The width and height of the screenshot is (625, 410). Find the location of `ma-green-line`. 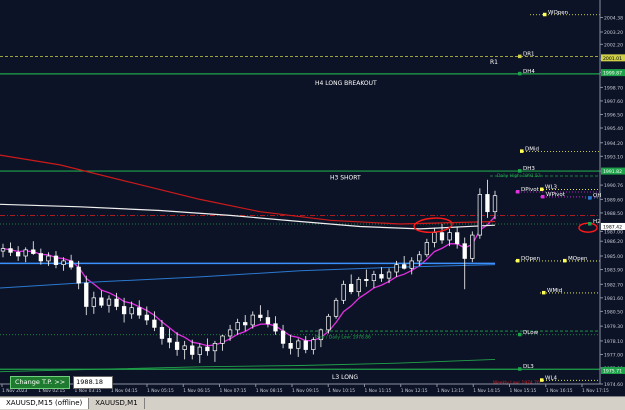

ma-green-line is located at coordinates (248, 365).